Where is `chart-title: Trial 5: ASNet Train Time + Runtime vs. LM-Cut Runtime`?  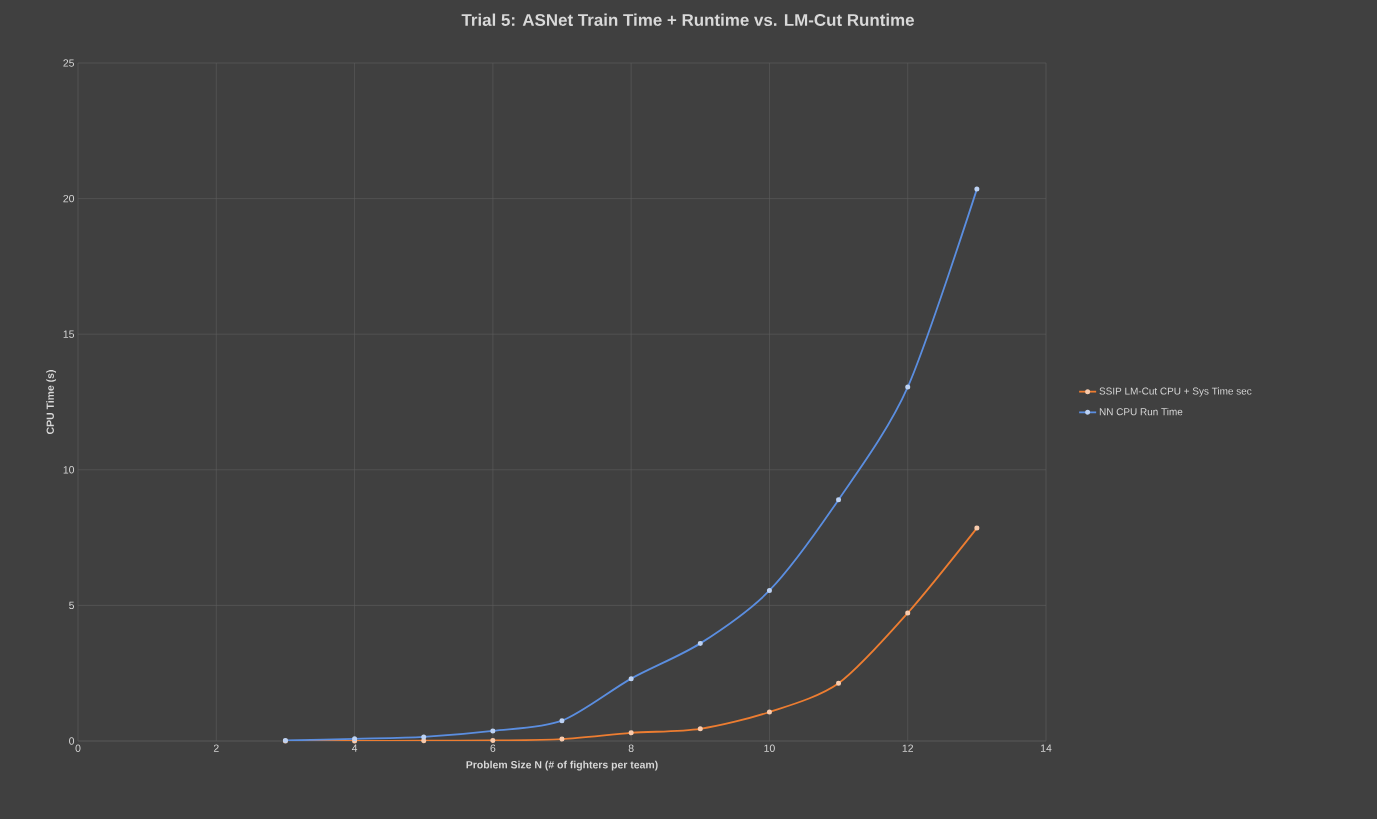 chart-title: Trial 5: ASNet Train Time + Runtime vs. LM-Cut Runtime is located at coordinates (687, 19).